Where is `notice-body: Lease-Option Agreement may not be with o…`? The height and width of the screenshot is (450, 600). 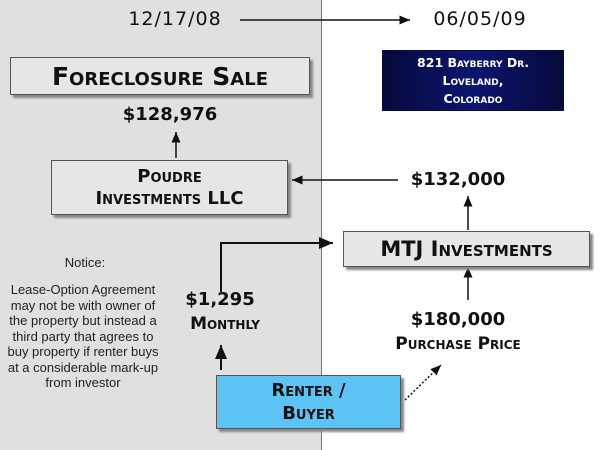
notice-body: Lease-Option Agreement may not be with o… is located at coordinates (83, 336).